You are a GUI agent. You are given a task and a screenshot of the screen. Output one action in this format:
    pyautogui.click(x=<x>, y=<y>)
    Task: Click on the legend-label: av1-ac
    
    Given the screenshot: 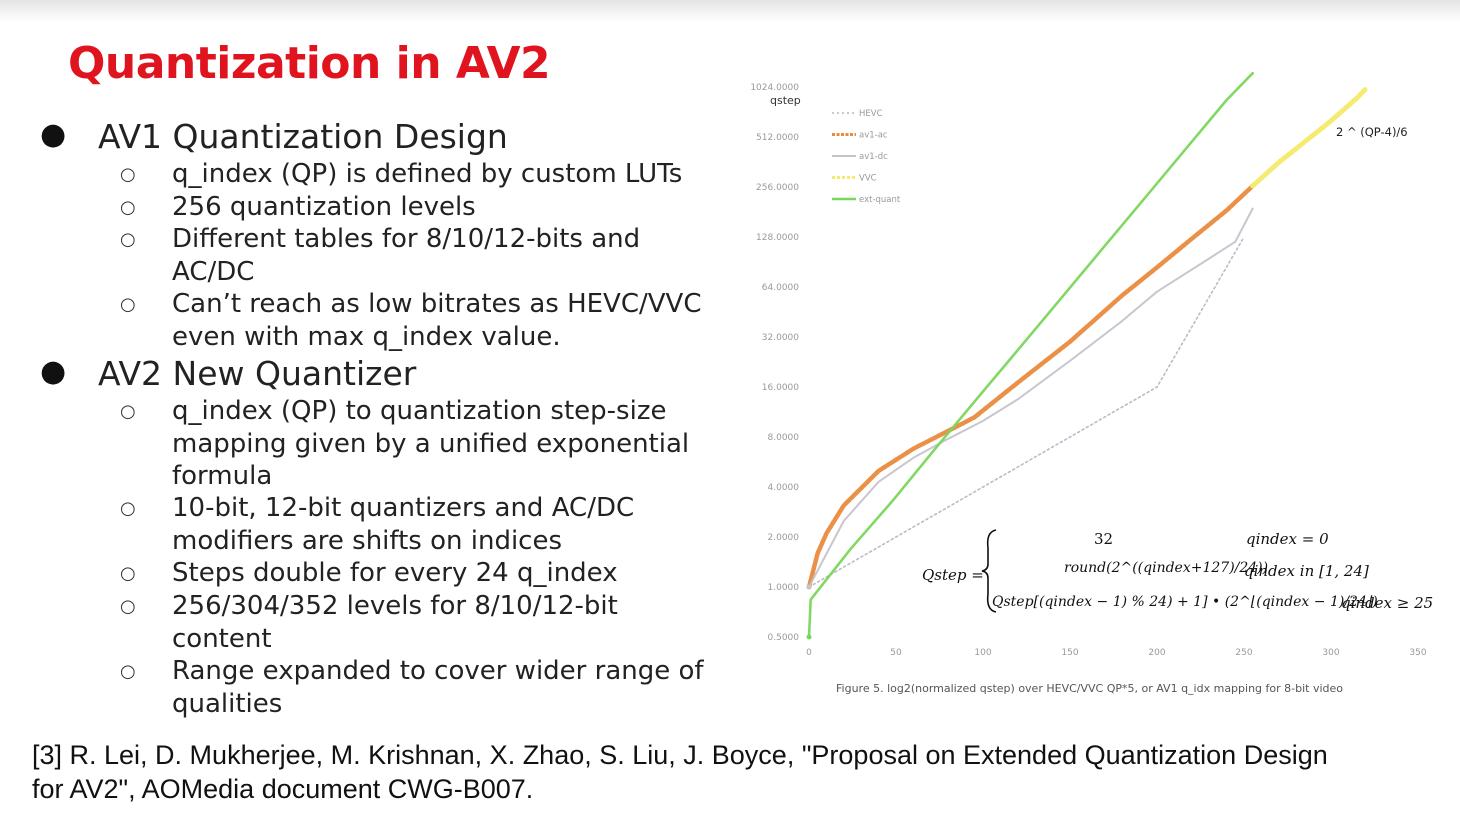 What is the action you would take?
    pyautogui.click(x=873, y=136)
    